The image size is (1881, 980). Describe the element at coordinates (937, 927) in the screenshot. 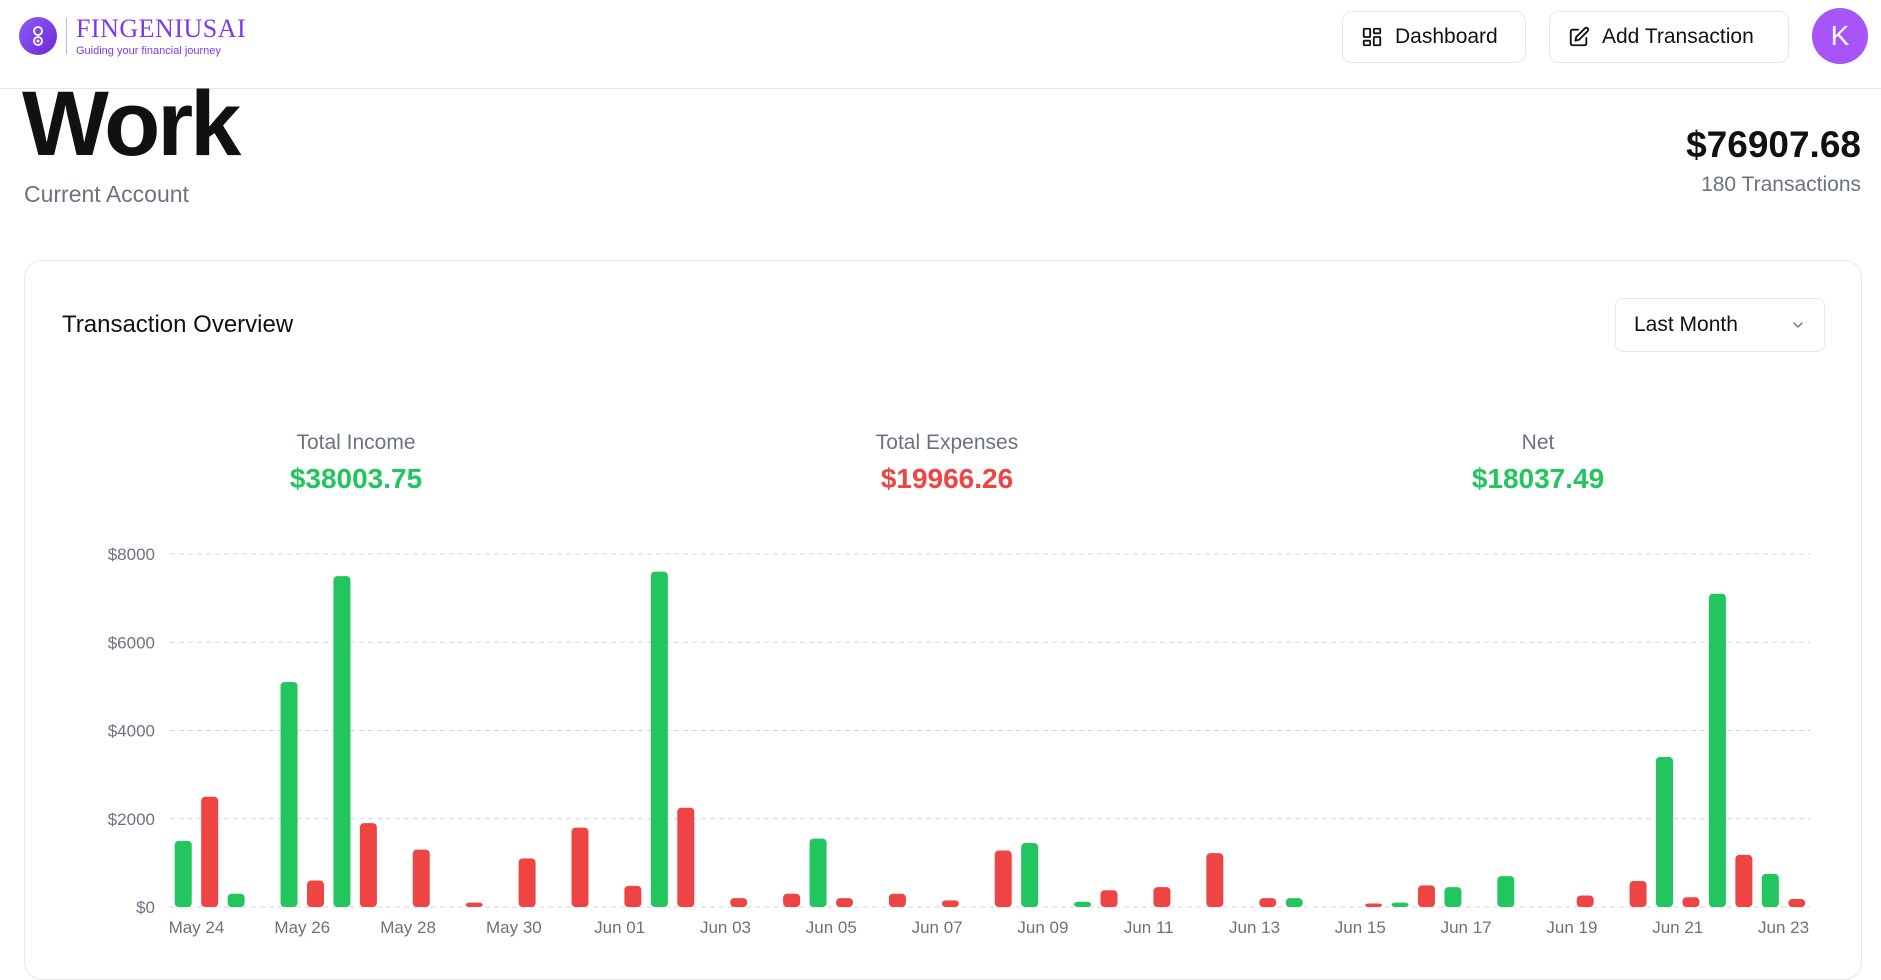

I see `x-tick-label: Jun 07` at that location.